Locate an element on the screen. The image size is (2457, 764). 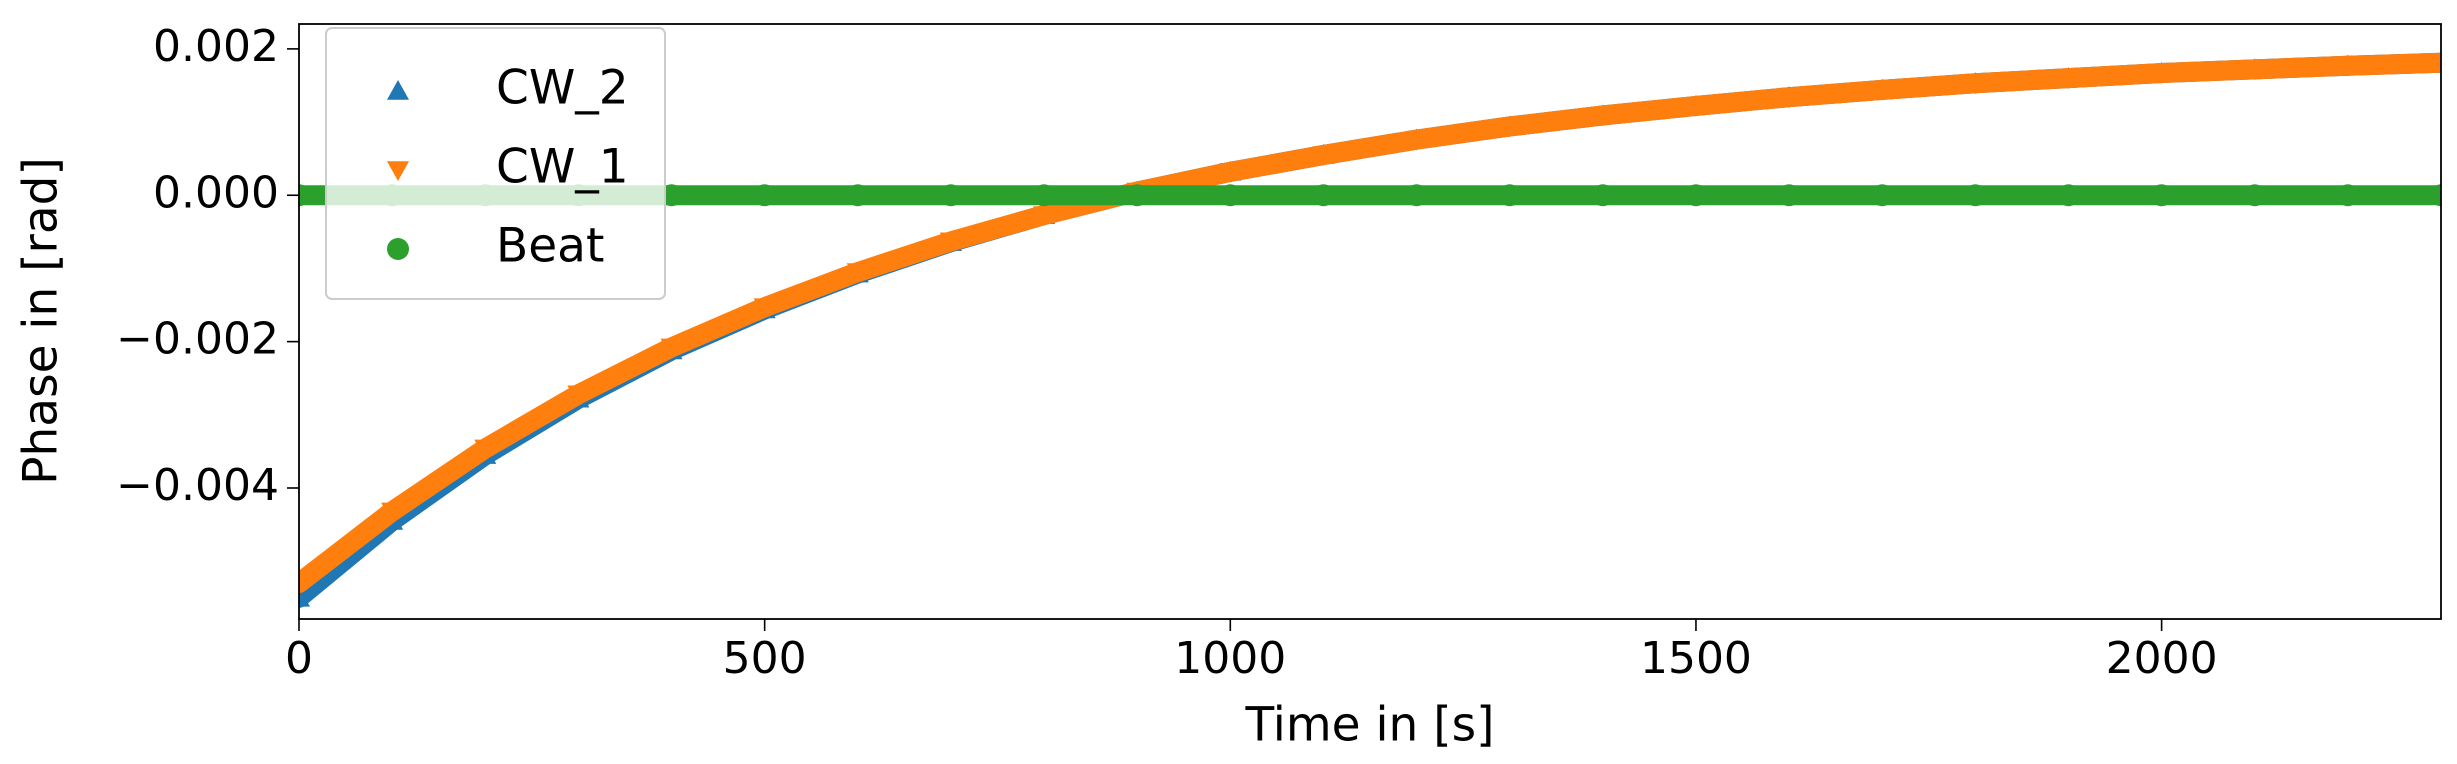
legend-label: CW_1 is located at coordinates (562, 167).